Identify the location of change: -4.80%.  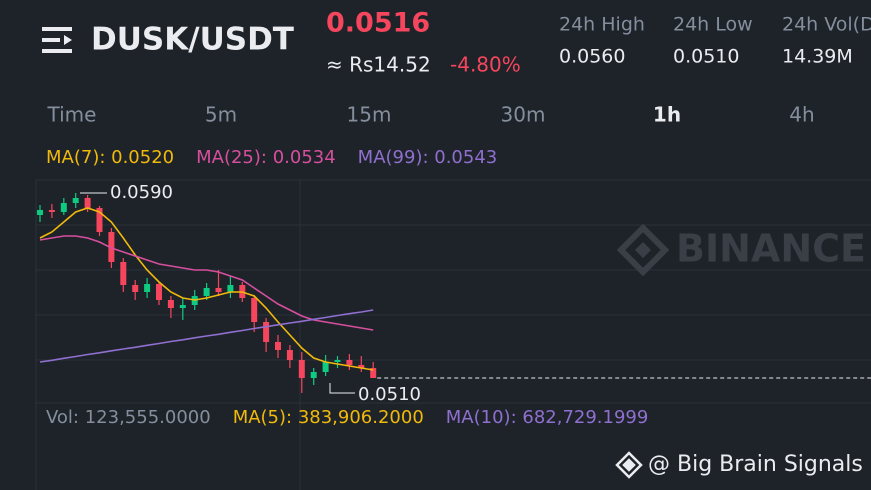
(485, 65).